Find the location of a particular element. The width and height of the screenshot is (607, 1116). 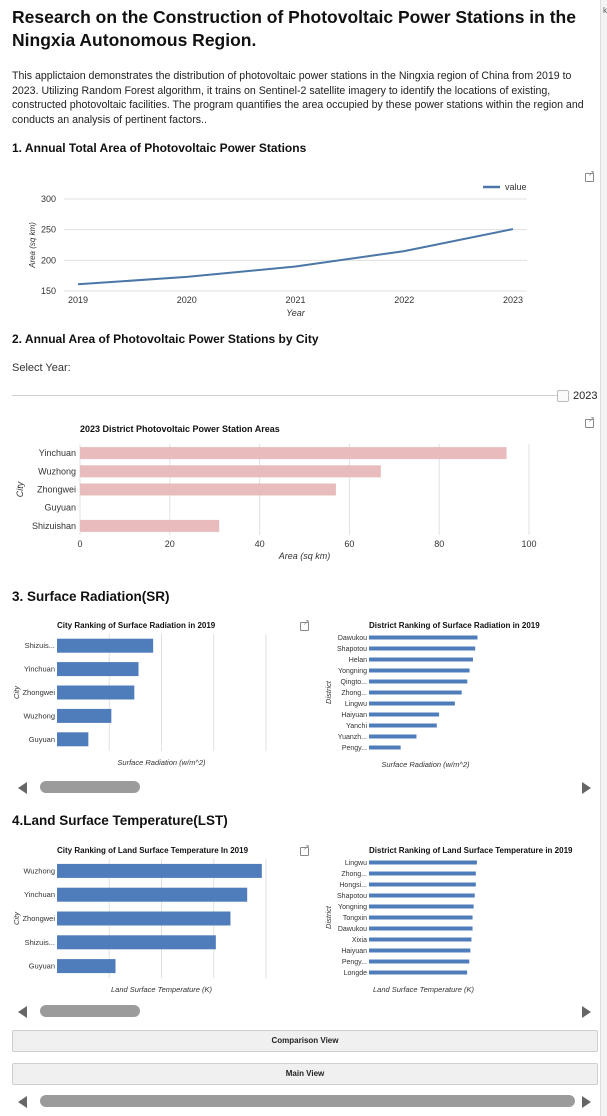

y-tick-label: Yanchi is located at coordinates (356, 726).